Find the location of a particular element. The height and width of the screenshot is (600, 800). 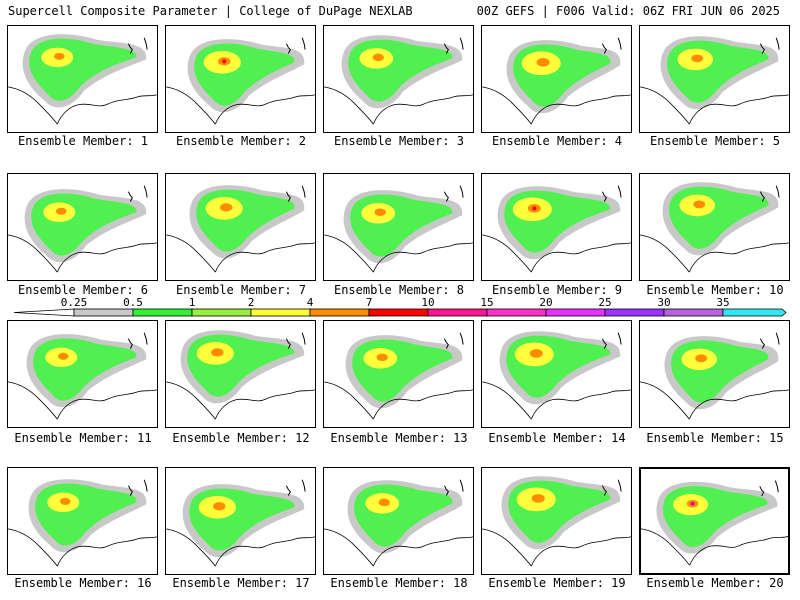

member-caption: Ensemble Member: 5 is located at coordinates (715, 141).